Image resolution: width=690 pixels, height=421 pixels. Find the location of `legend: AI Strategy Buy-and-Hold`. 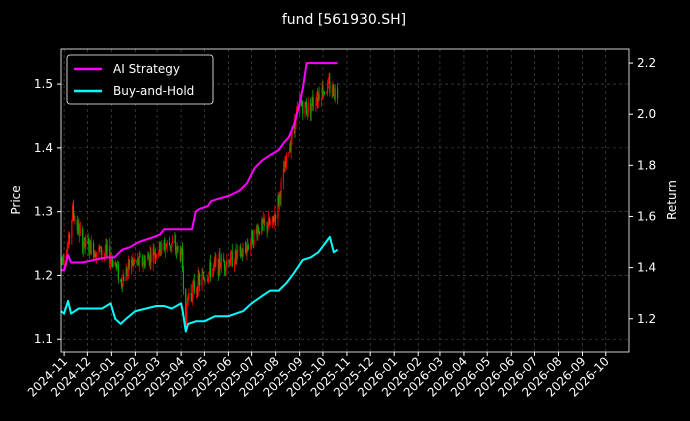

legend: AI Strategy Buy-and-Hold is located at coordinates (140, 79).